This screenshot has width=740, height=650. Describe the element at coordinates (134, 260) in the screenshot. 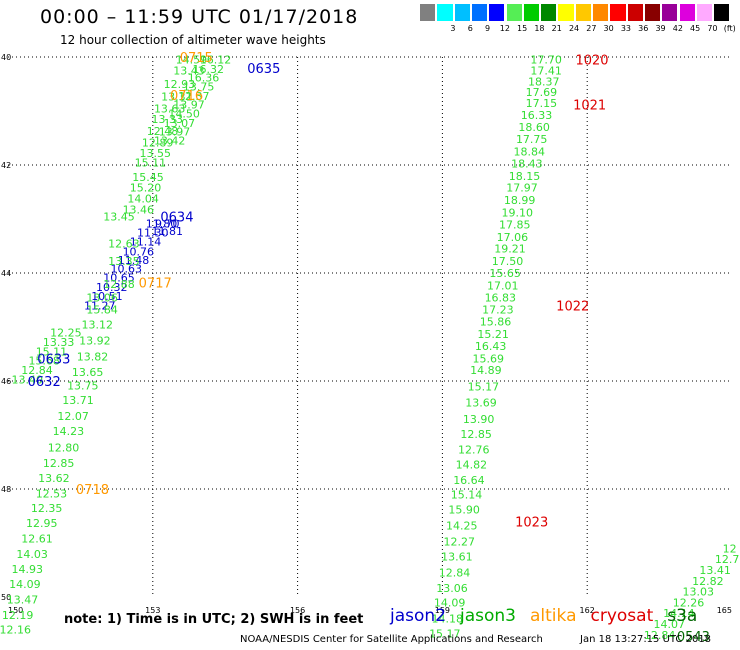

I see `swh-value-jason2: 11.48` at that location.